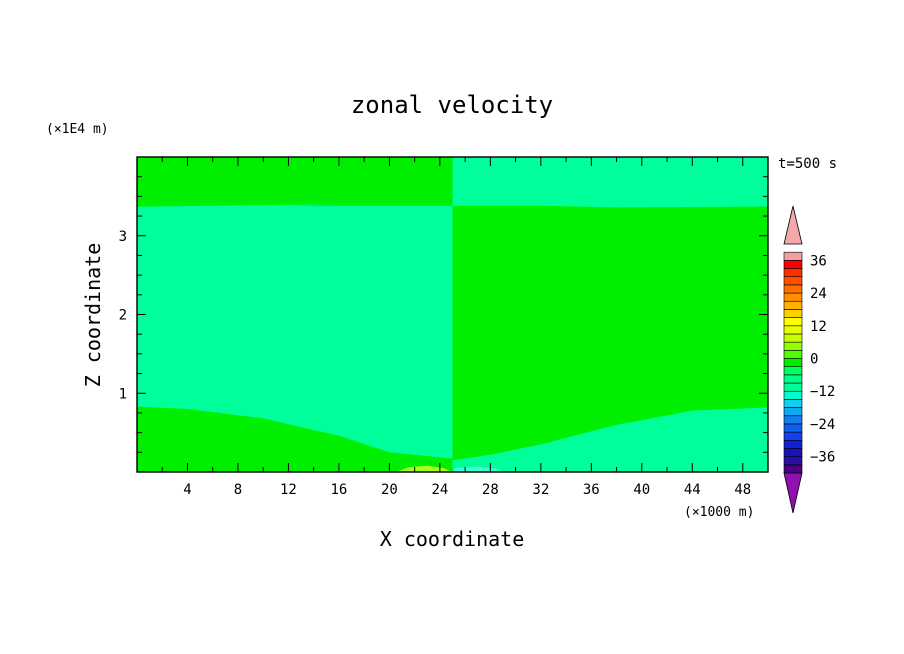  Describe the element at coordinates (591, 490) in the screenshot. I see `x-tick-label: 36` at that location.